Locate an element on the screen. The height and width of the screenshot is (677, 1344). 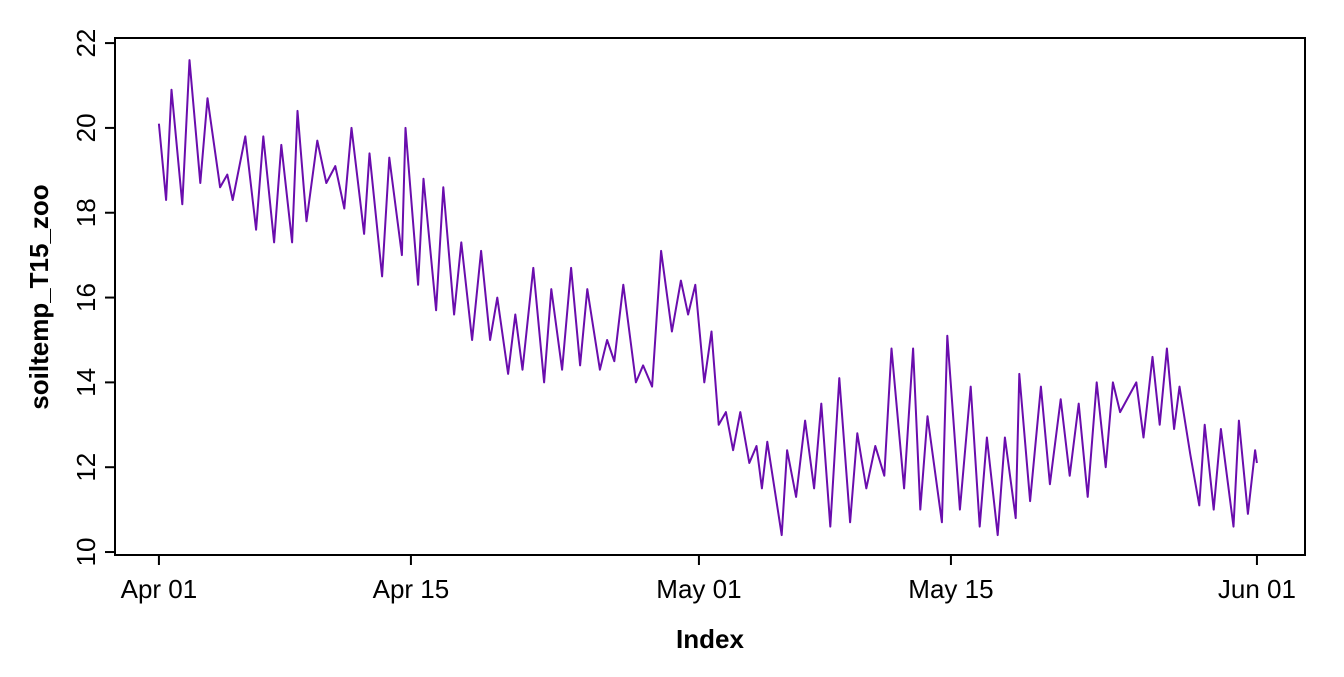
y-tick-label: 12 is located at coordinates (86, 467).